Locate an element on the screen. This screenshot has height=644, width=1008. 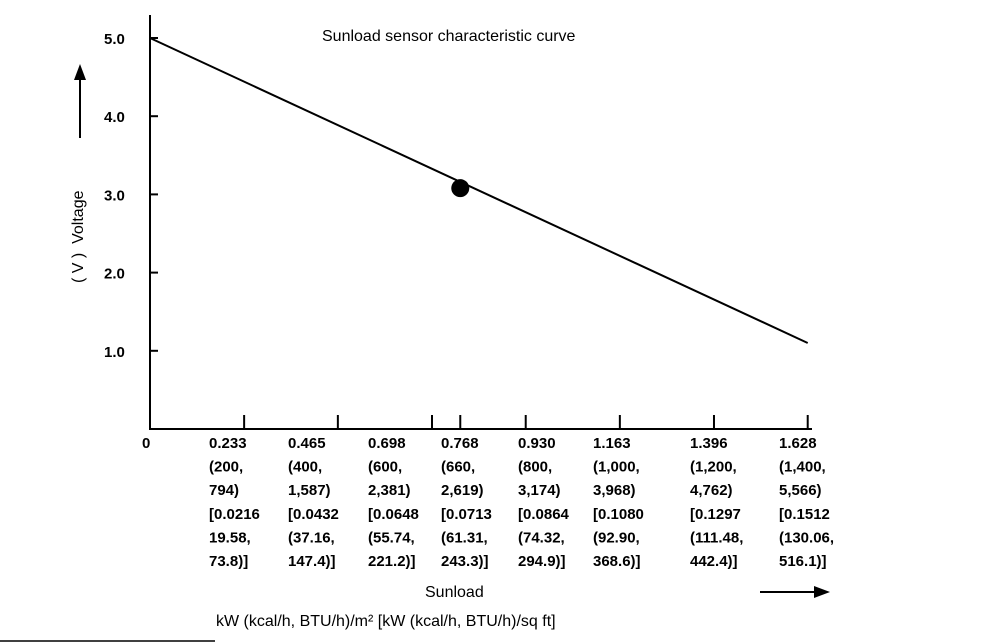
x-tick-label: 0.930 is located at coordinates (537, 443).